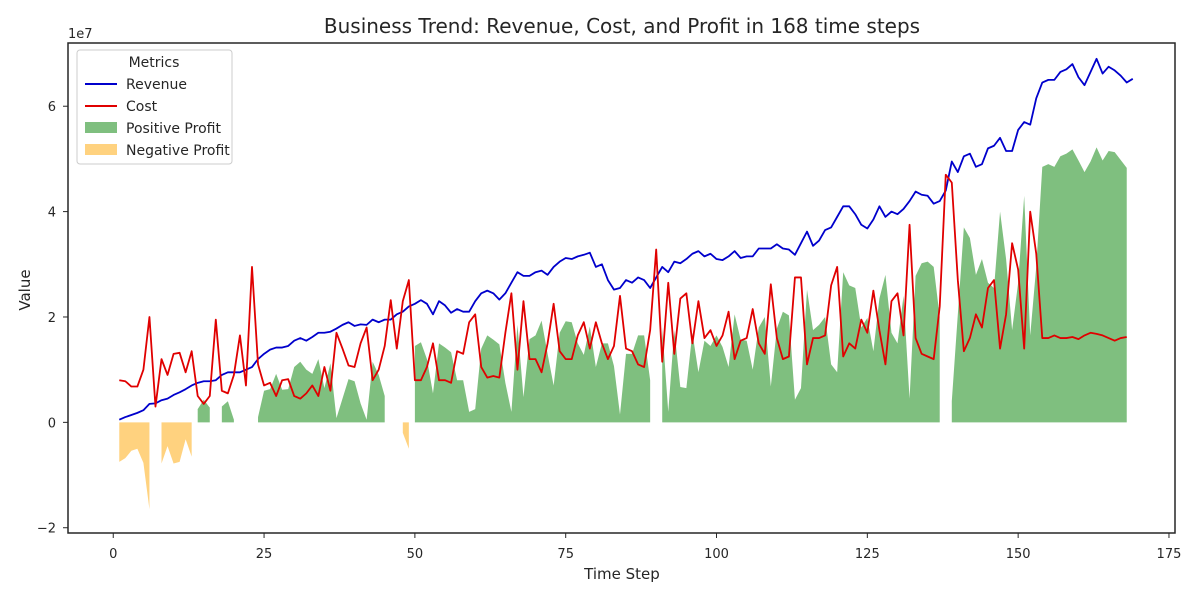 Image resolution: width=1200 pixels, height=600 pixels. What do you see at coordinates (645, 547) in the screenshot?
I see `x-axis-ticks: 0 25 50 75 100 125 150 175` at bounding box center [645, 547].